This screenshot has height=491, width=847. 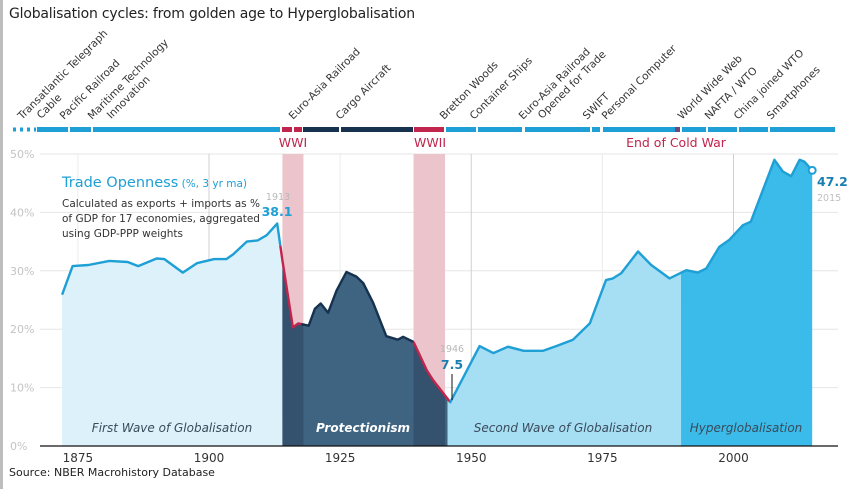 What do you see at coordinates (340, 458) in the screenshot?
I see `x-tick-label: 1925` at bounding box center [340, 458].